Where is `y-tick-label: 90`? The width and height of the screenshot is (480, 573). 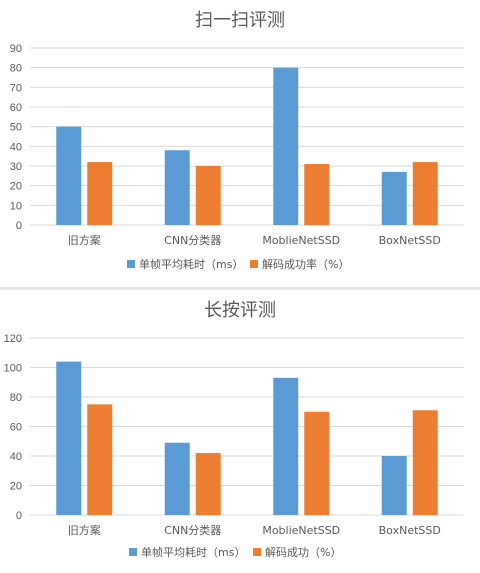
y-tick-label: 90 is located at coordinates (16, 49).